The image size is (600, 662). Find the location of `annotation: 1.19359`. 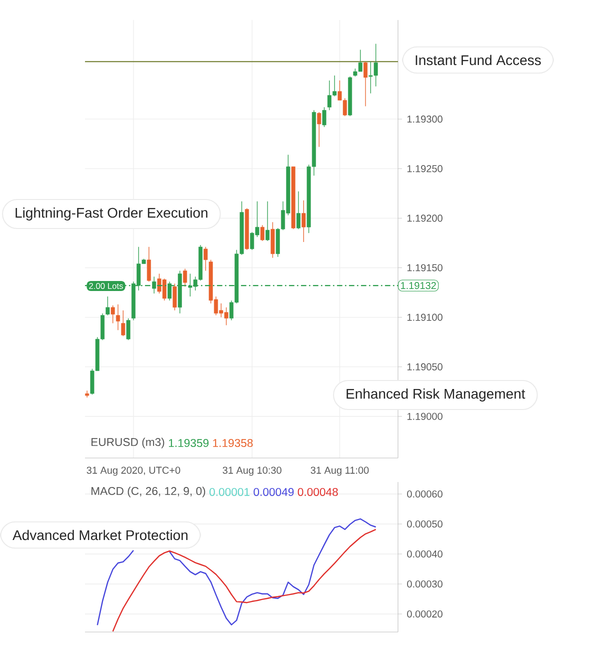

annotation: 1.19359 is located at coordinates (188, 443).